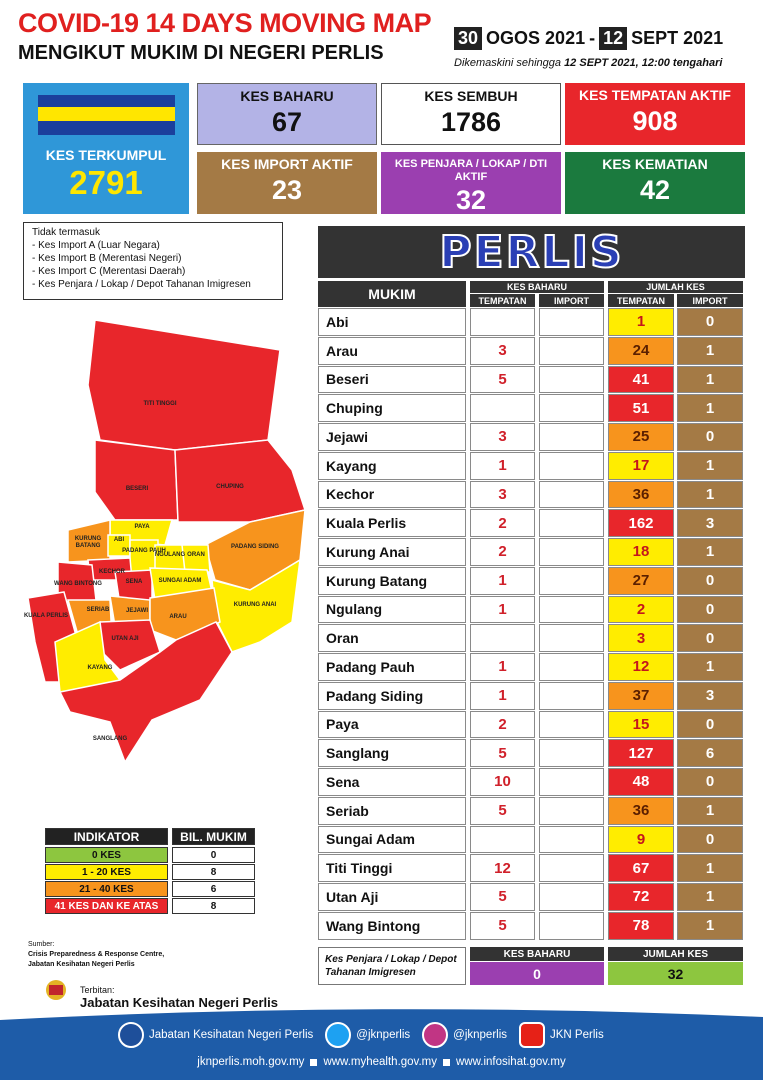 This screenshot has height=1080, width=763. What do you see at coordinates (78, 584) in the screenshot?
I see `map-label: WANG BINTONG` at bounding box center [78, 584].